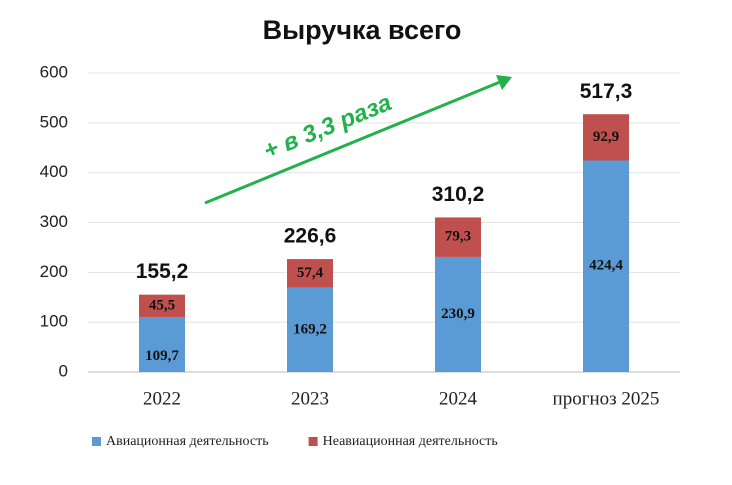 The image size is (732, 485). I want to click on total-label: 517,3, so click(606, 91).